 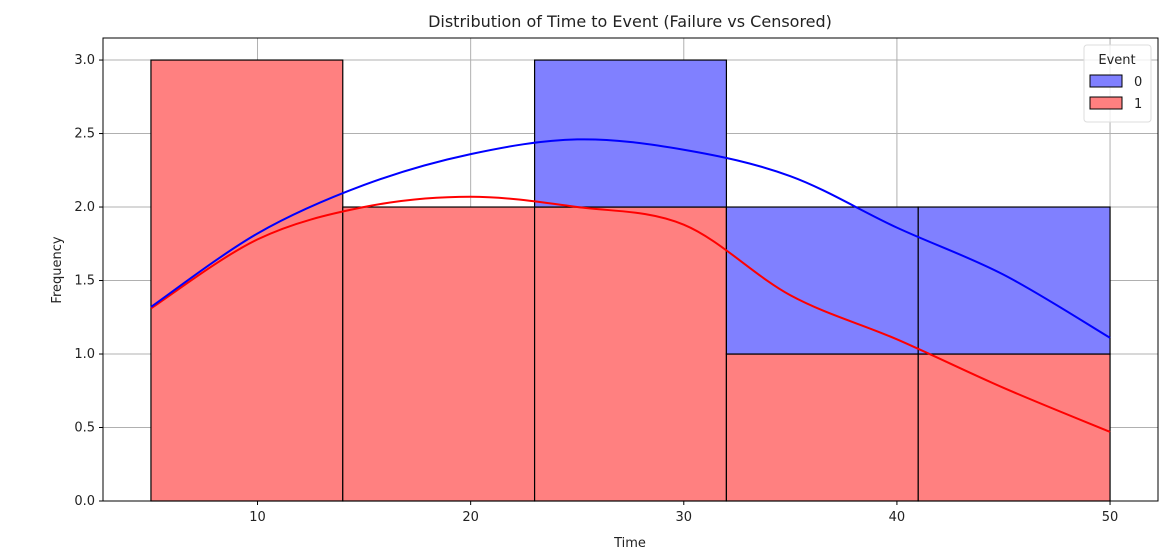 I want to click on legend-label-event-1: 1, so click(x=1138, y=104).